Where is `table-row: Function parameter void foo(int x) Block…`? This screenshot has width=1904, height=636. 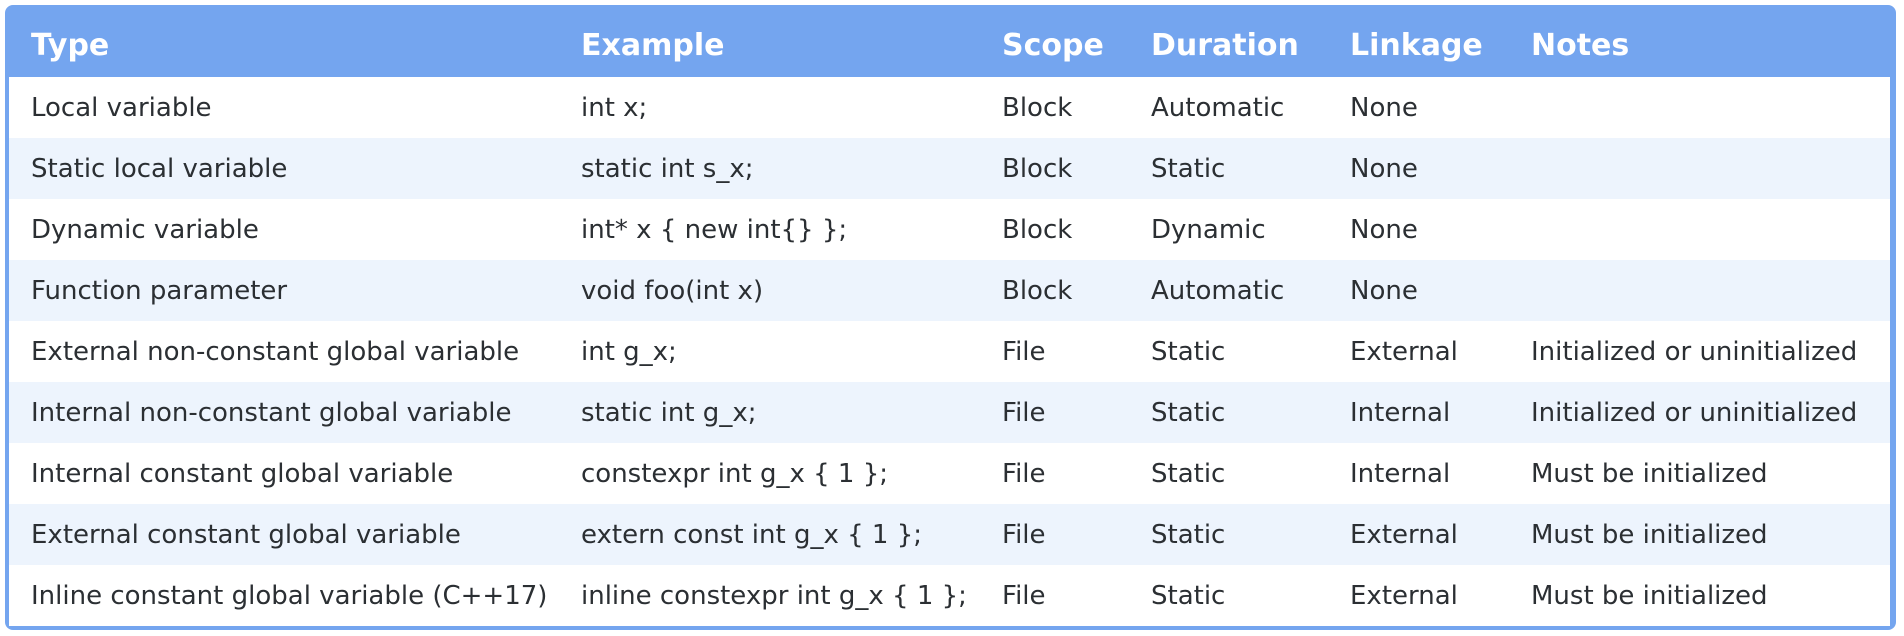 table-row: Function parameter void foo(int x) Block… is located at coordinates (949, 290).